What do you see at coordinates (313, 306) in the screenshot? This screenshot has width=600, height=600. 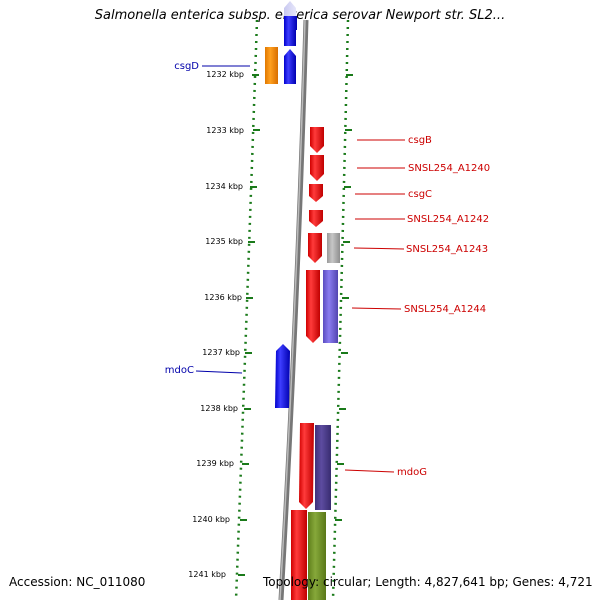 I see `gene-snsl254-a1244` at bounding box center [313, 306].